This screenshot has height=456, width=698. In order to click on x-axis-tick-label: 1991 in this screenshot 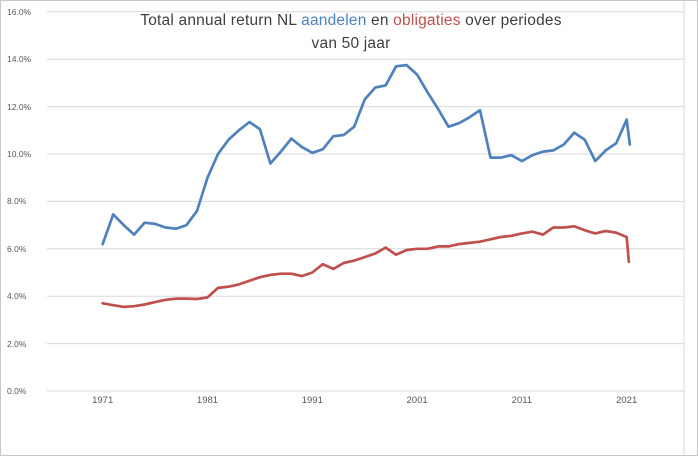, I will do `click(312, 400)`.